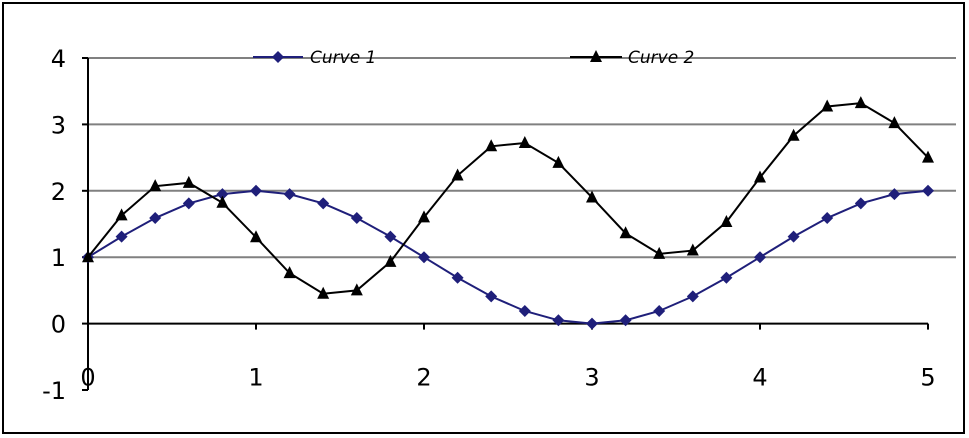 This screenshot has width=969, height=438. What do you see at coordinates (343, 58) in the screenshot?
I see `legend-label: Curve 1` at bounding box center [343, 58].